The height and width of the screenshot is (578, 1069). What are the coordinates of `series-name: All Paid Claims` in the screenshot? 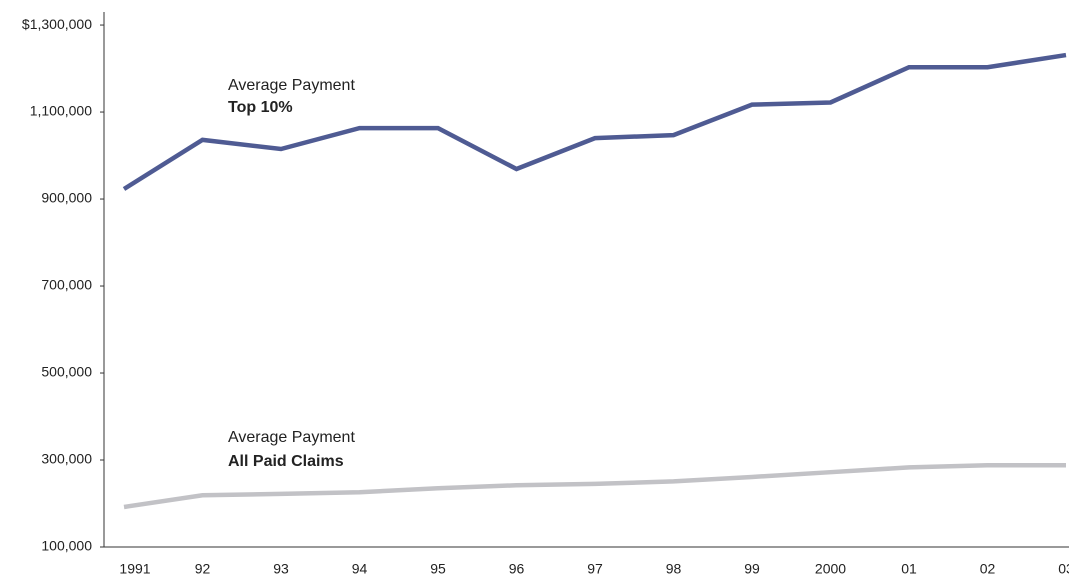 It's located at (286, 461).